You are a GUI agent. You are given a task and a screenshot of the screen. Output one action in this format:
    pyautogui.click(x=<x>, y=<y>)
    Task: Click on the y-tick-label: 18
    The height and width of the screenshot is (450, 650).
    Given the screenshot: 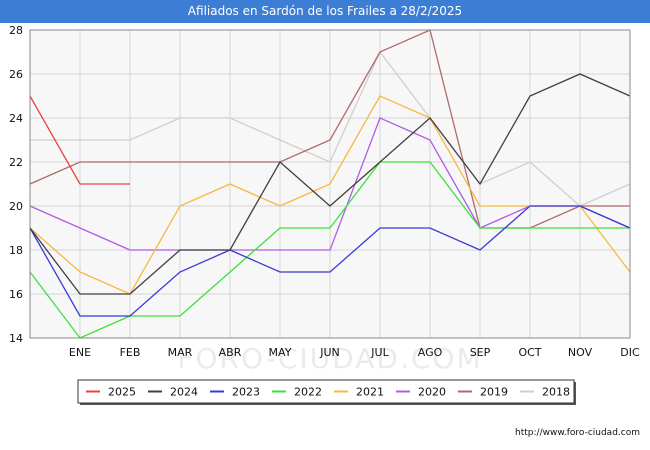 What is the action you would take?
    pyautogui.click(x=16, y=250)
    